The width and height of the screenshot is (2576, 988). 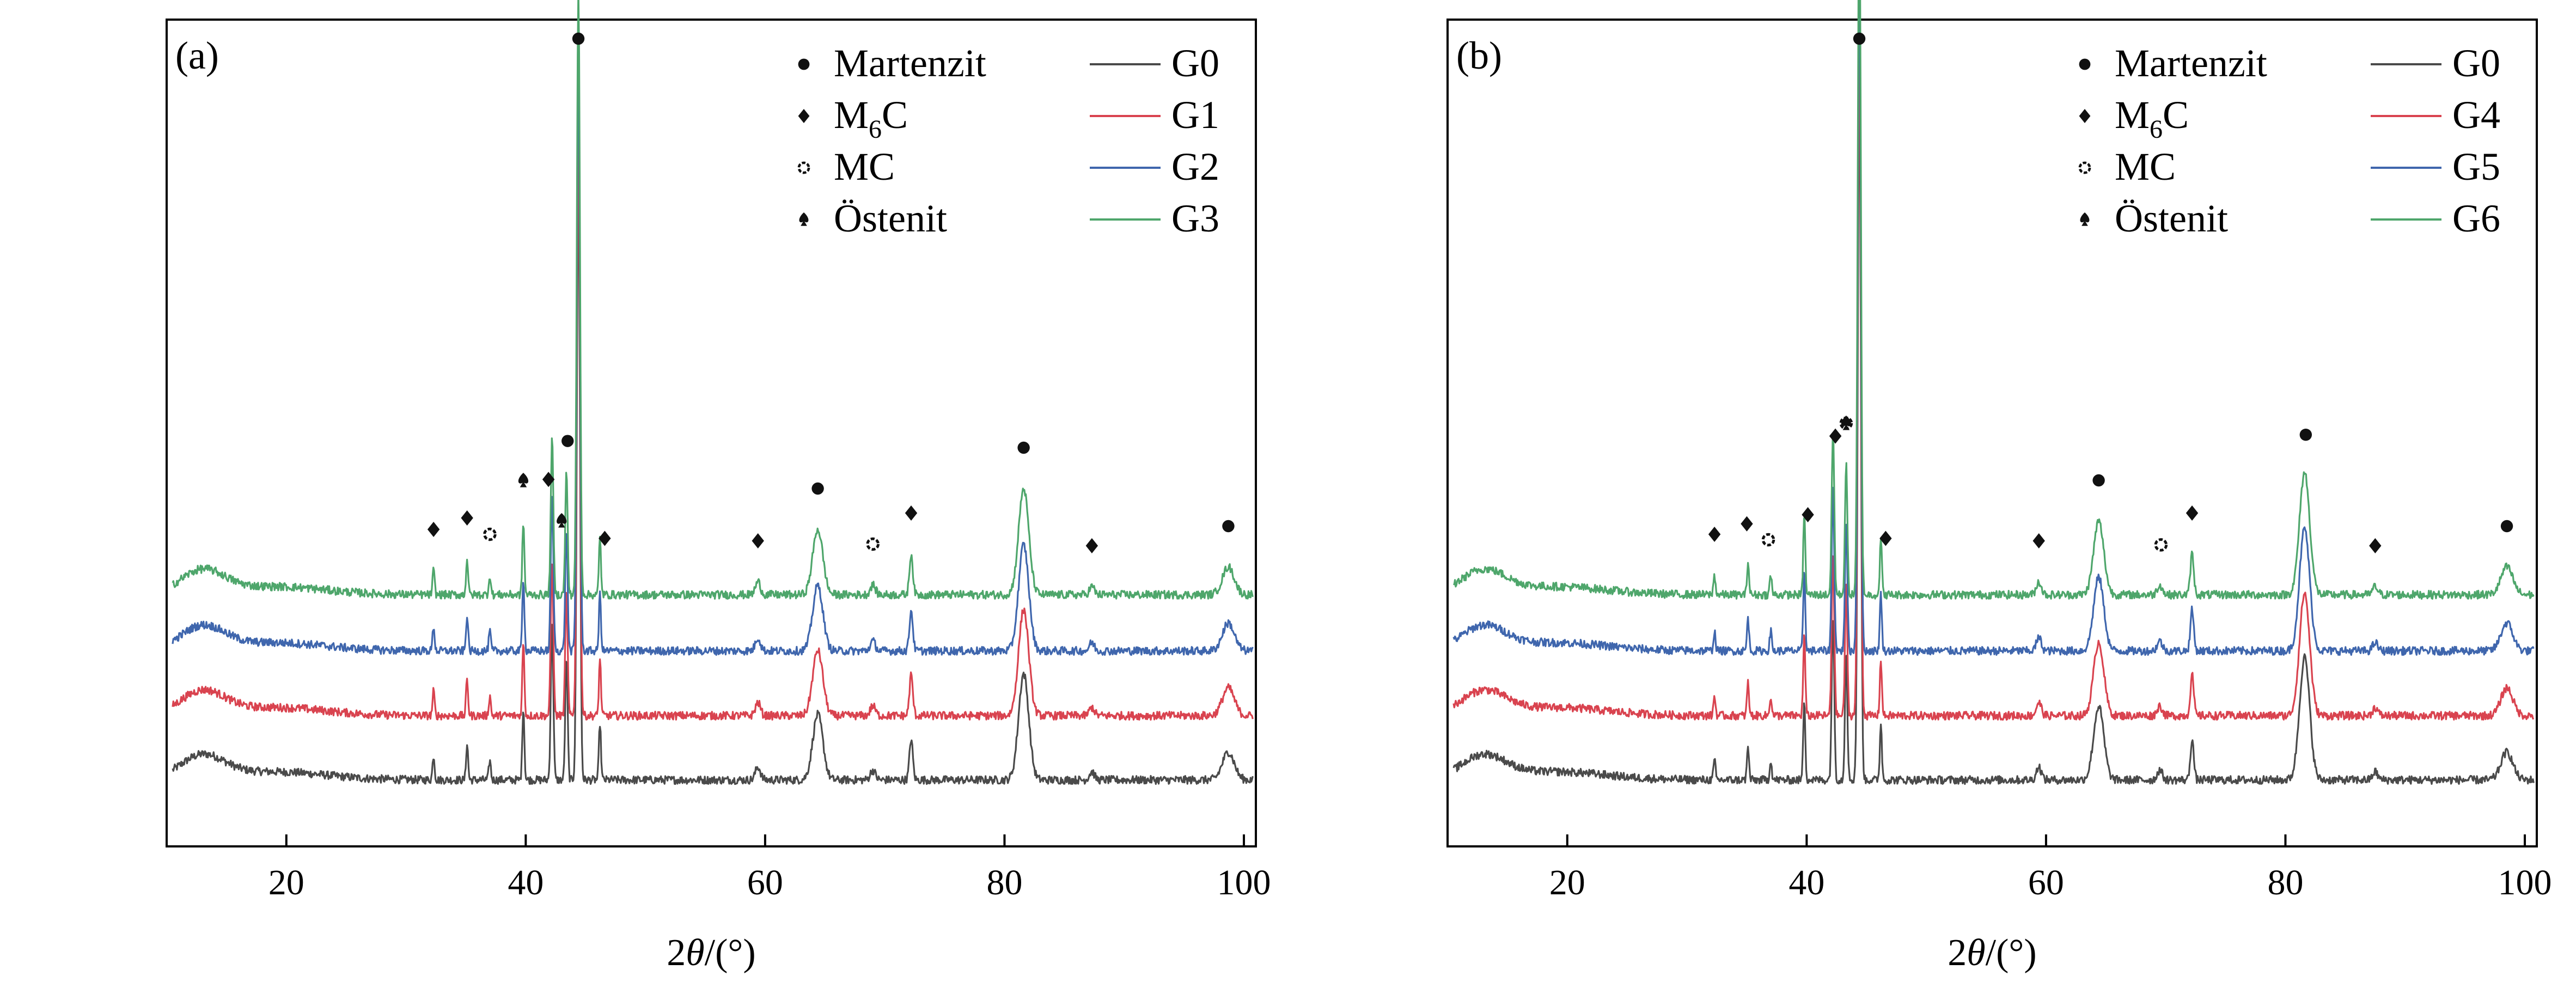 I want to click on panel-label: (b), so click(x=1479, y=55).